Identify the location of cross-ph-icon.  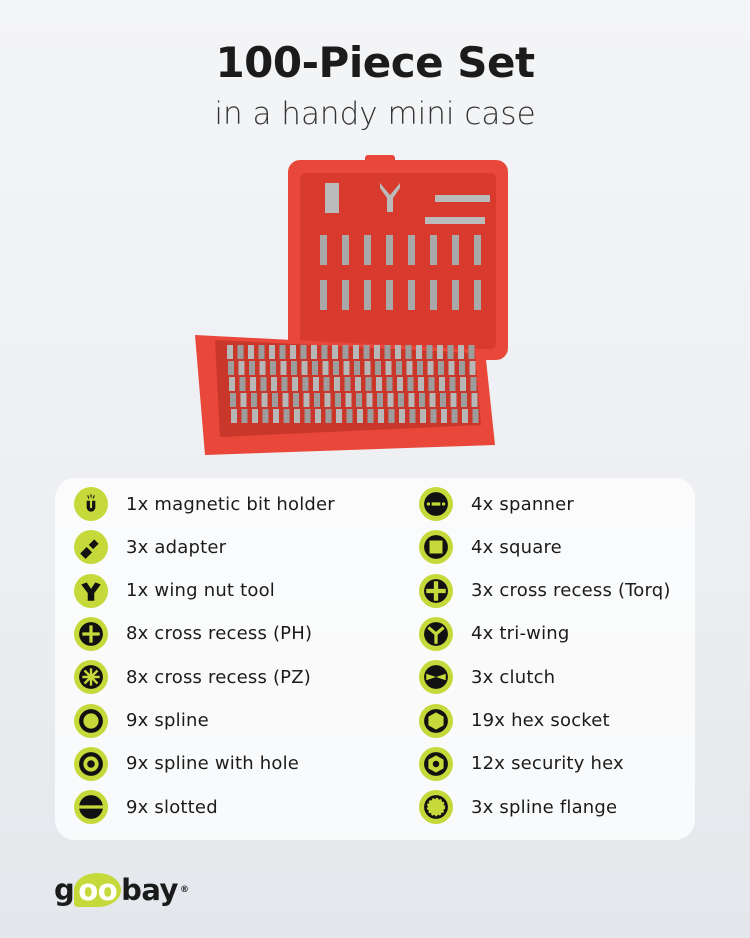
(91, 633).